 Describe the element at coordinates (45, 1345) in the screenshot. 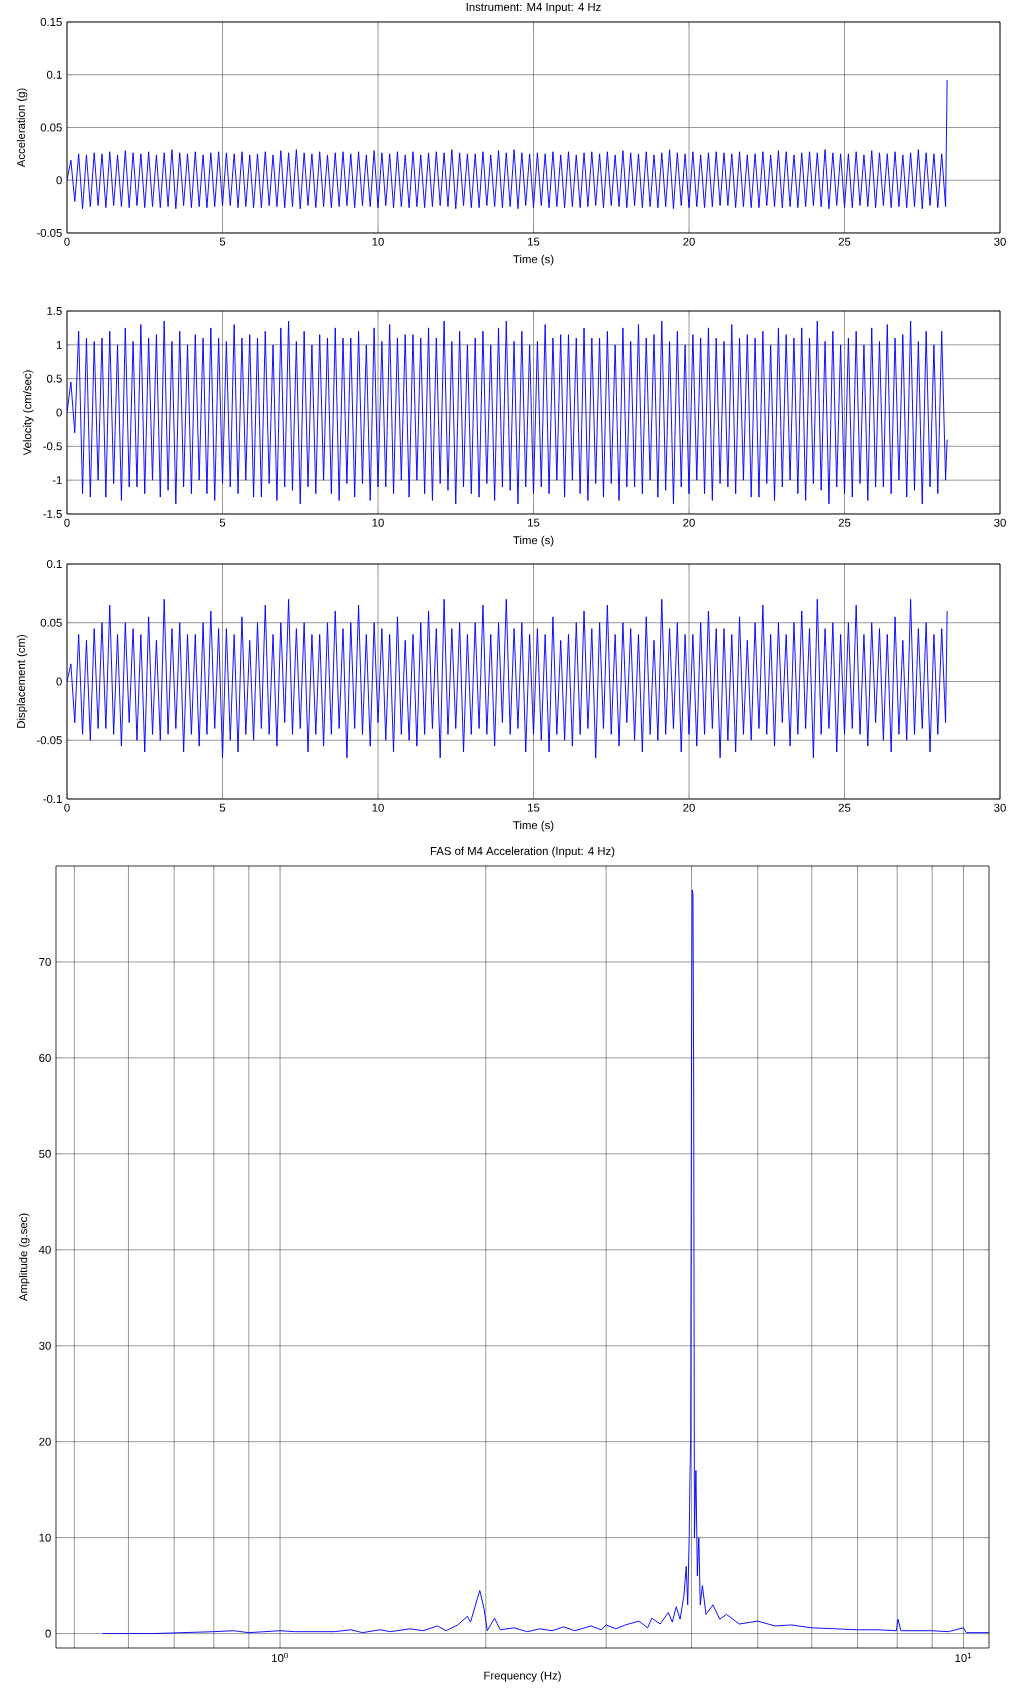

I see `y-tick-label: 30` at that location.